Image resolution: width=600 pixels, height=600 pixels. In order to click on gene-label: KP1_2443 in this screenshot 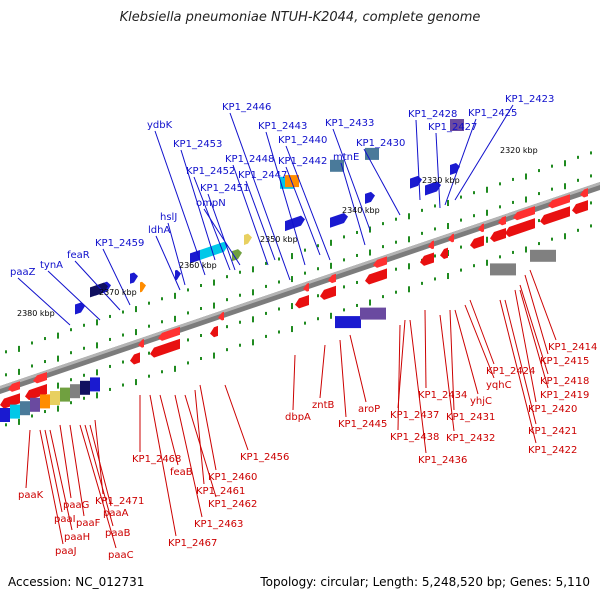, I will do `click(282, 126)`.